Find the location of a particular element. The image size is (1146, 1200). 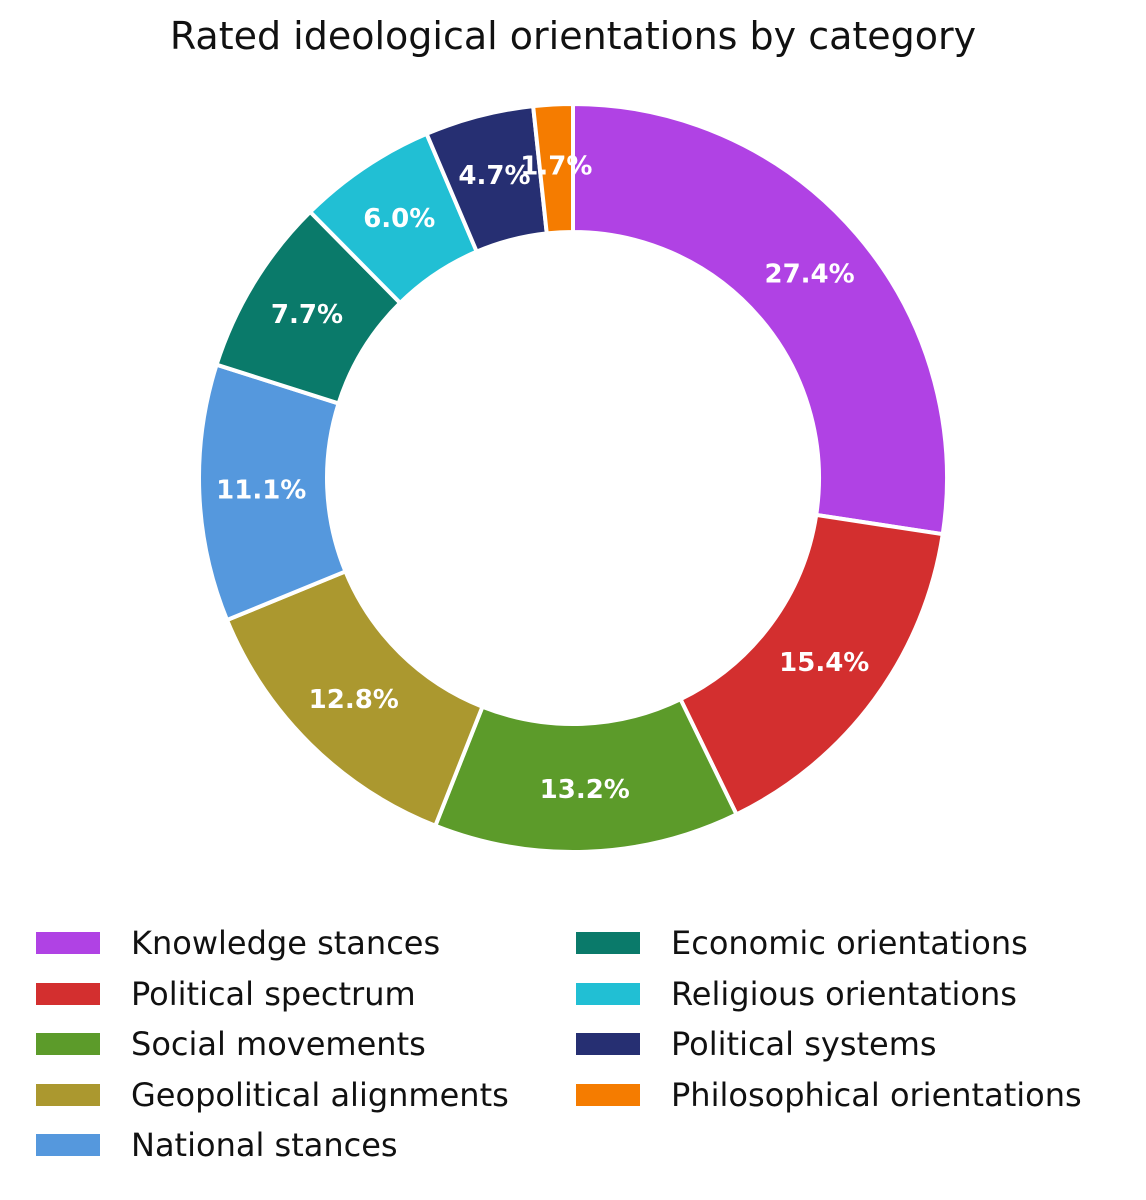

slice-percent-label-9: 1.7% is located at coordinates (556, 166).